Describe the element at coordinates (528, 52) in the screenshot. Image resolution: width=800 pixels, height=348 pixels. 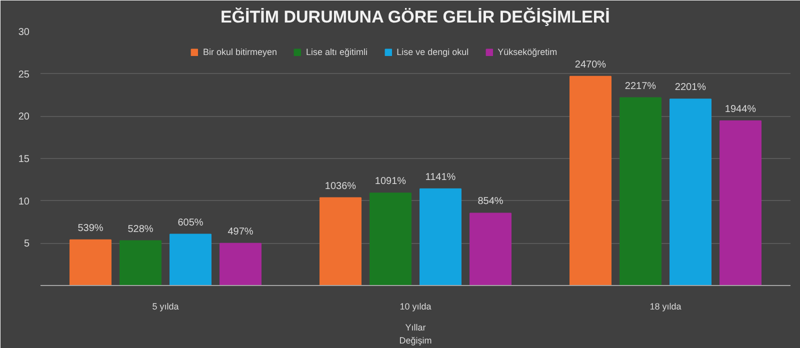
I see `legend-label: Yükseköğretim` at that location.